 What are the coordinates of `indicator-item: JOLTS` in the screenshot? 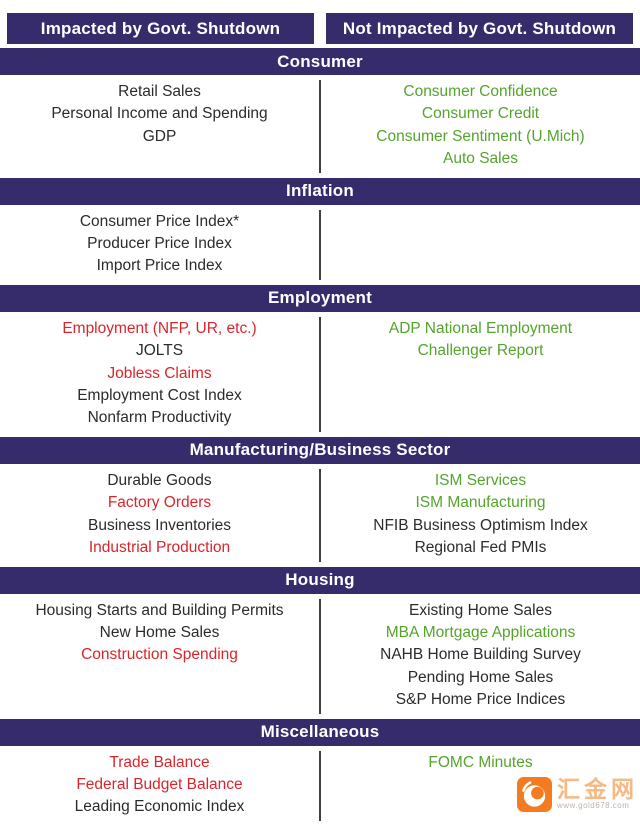 It's located at (159, 351).